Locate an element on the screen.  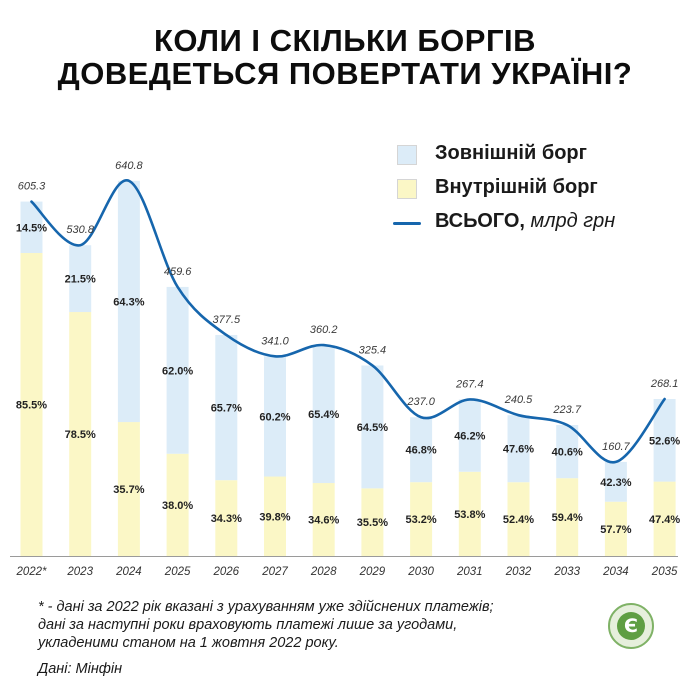
external-share-label: 65.7% is located at coordinates (226, 409).